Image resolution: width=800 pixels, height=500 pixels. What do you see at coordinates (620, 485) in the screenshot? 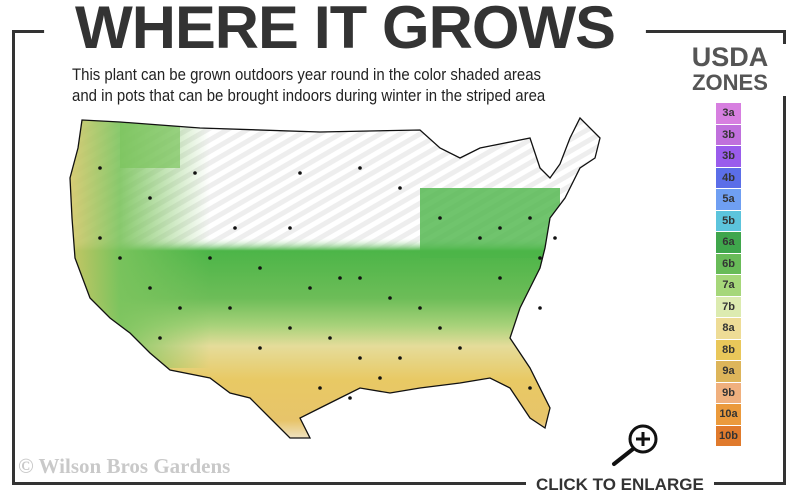
I see `click-to-enlarge-button: CLICK TO ENLARGE` at bounding box center [620, 485].